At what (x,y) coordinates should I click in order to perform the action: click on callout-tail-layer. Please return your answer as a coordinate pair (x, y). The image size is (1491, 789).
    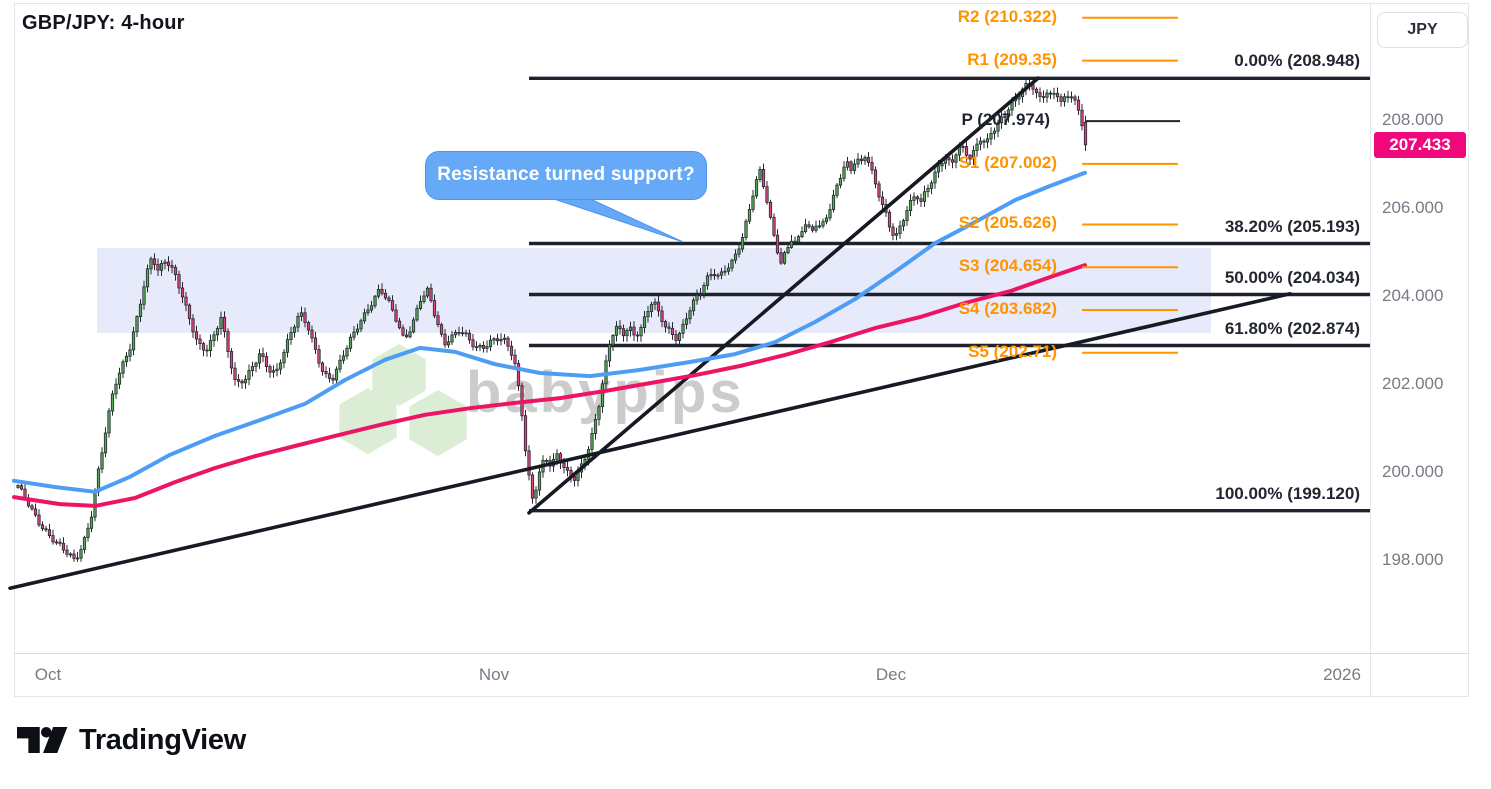
    Looking at the image, I should click on (614, 219).